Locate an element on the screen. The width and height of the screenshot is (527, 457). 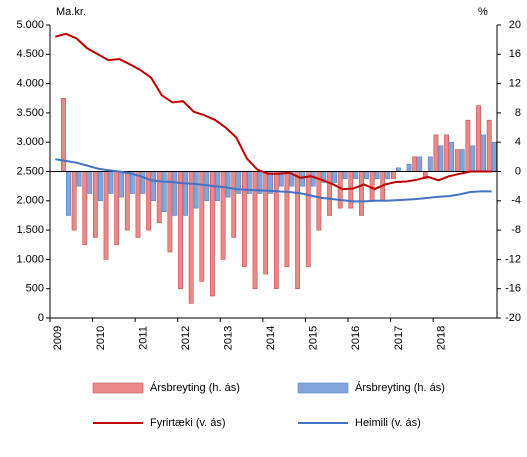
y2-tick-label: 4 is located at coordinates (518, 142).